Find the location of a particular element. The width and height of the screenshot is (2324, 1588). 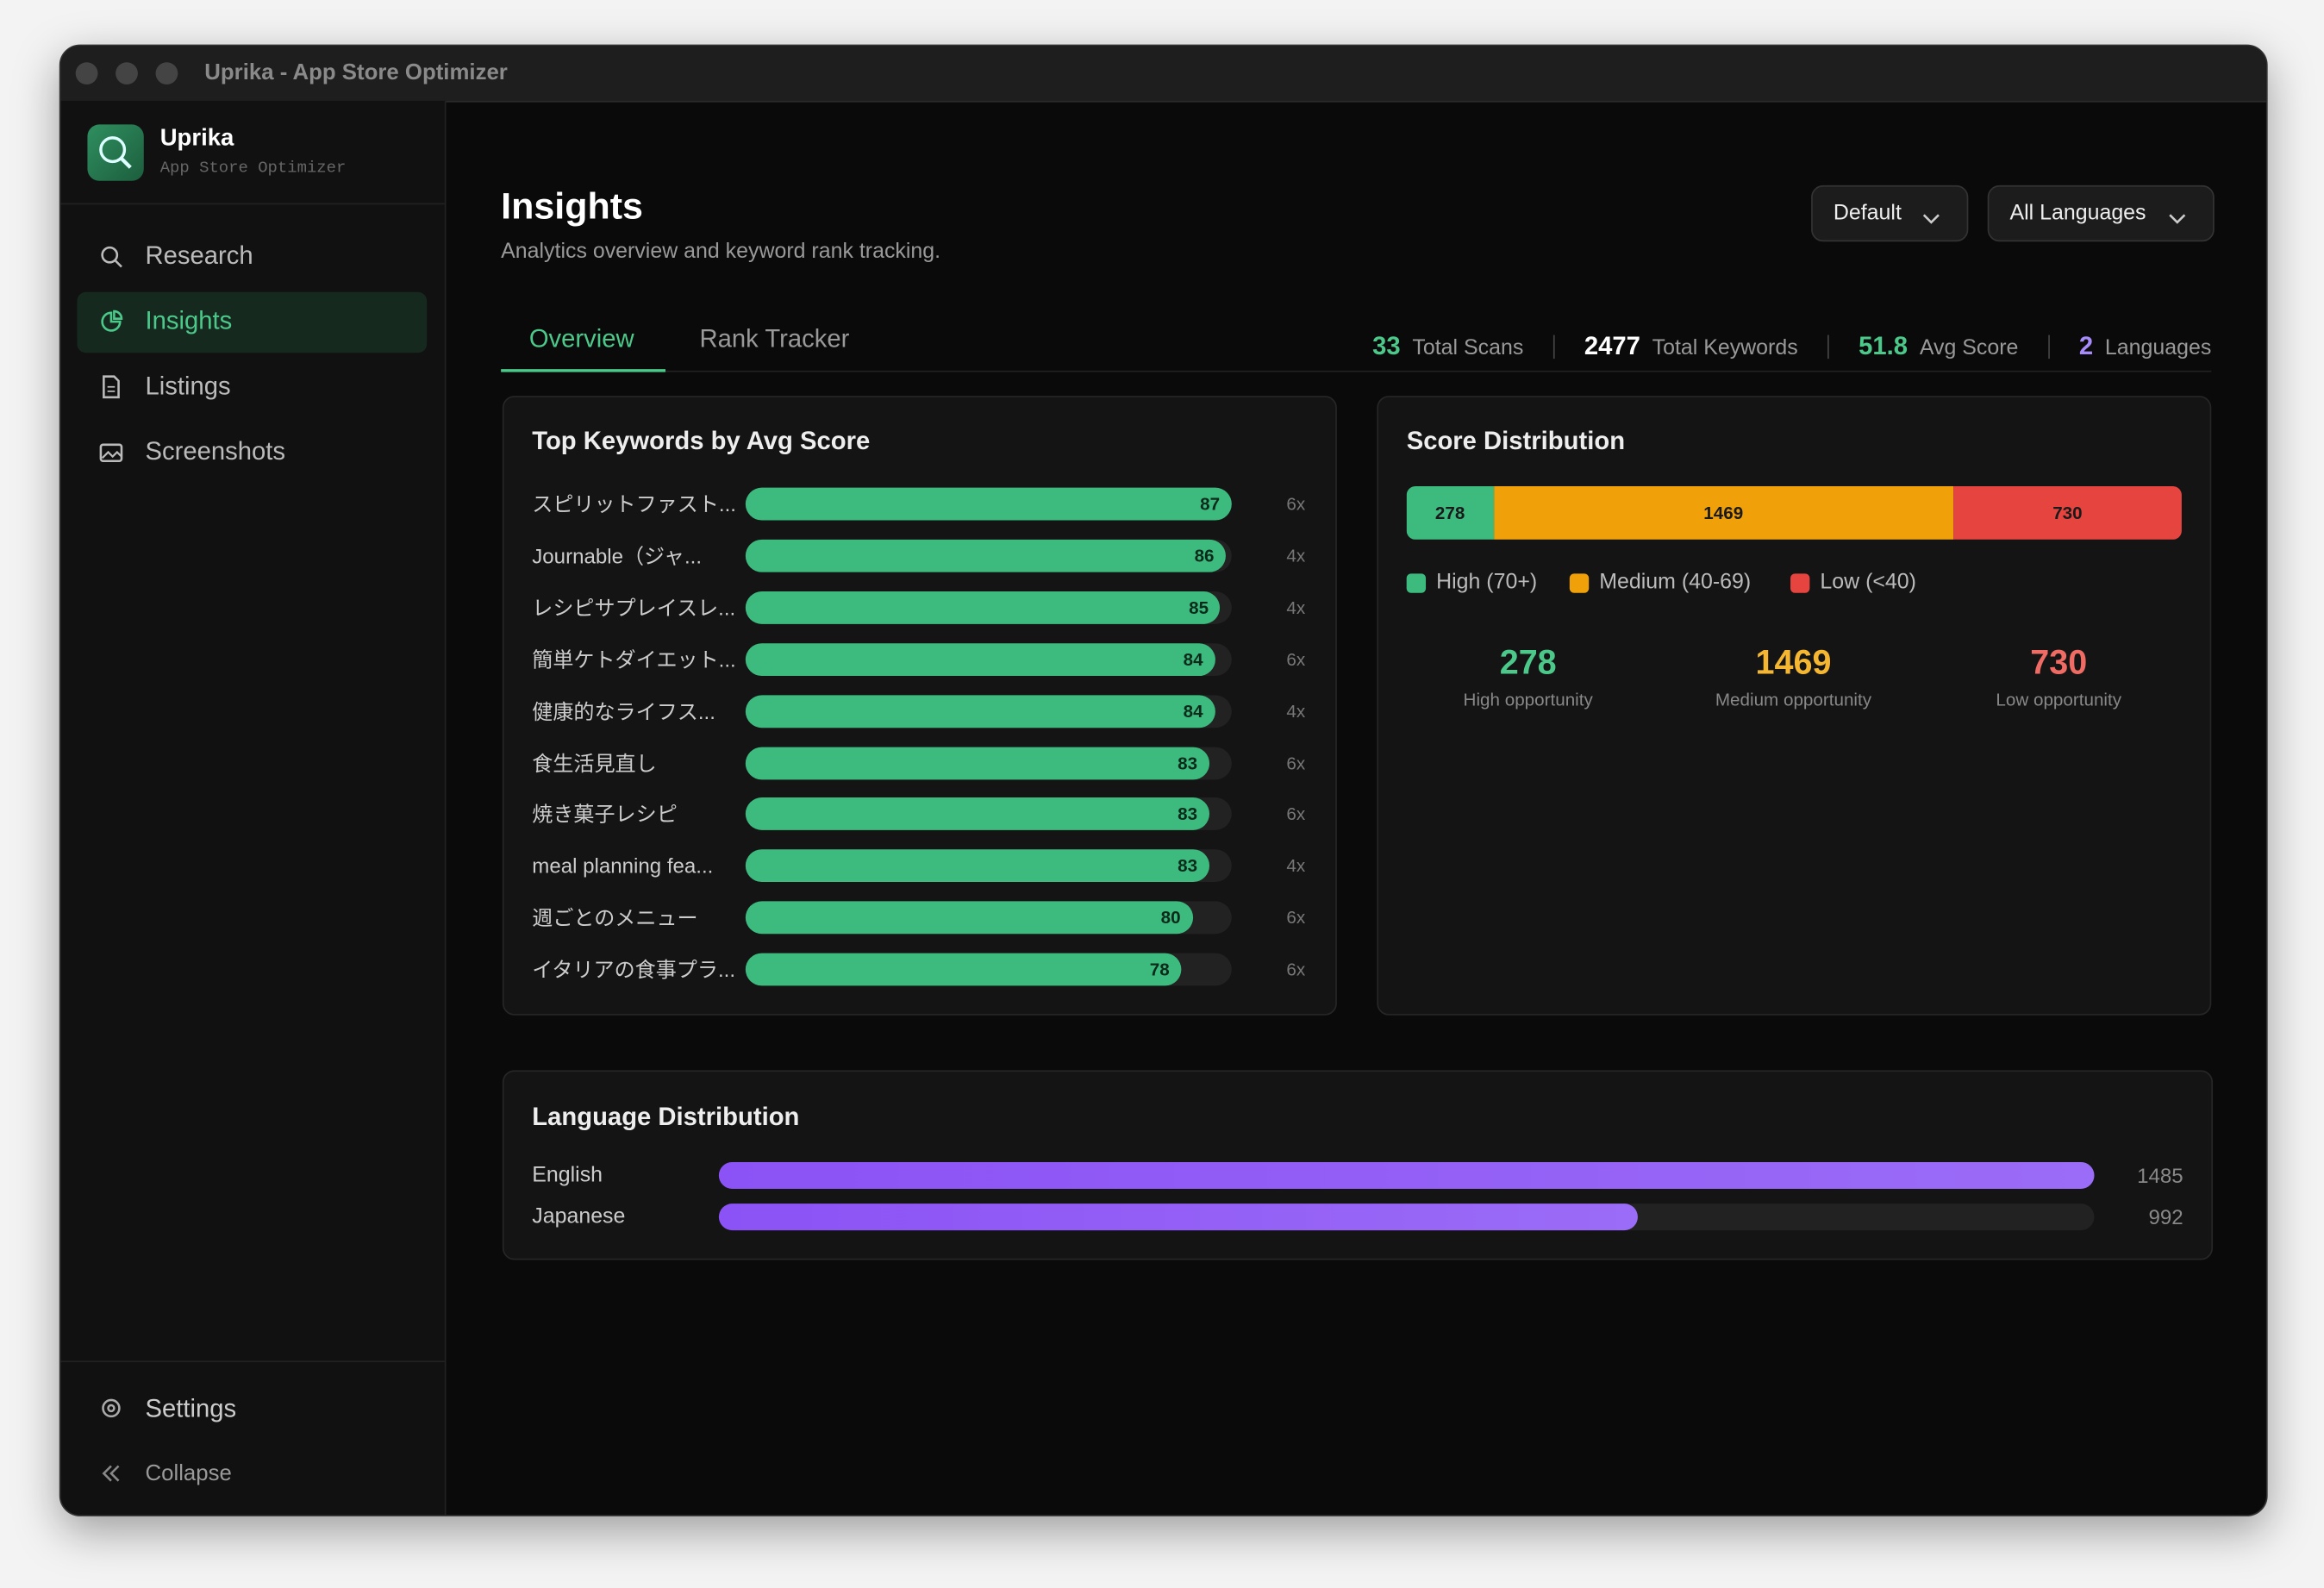

dropdown-label: All Languages is located at coordinates (2077, 214).